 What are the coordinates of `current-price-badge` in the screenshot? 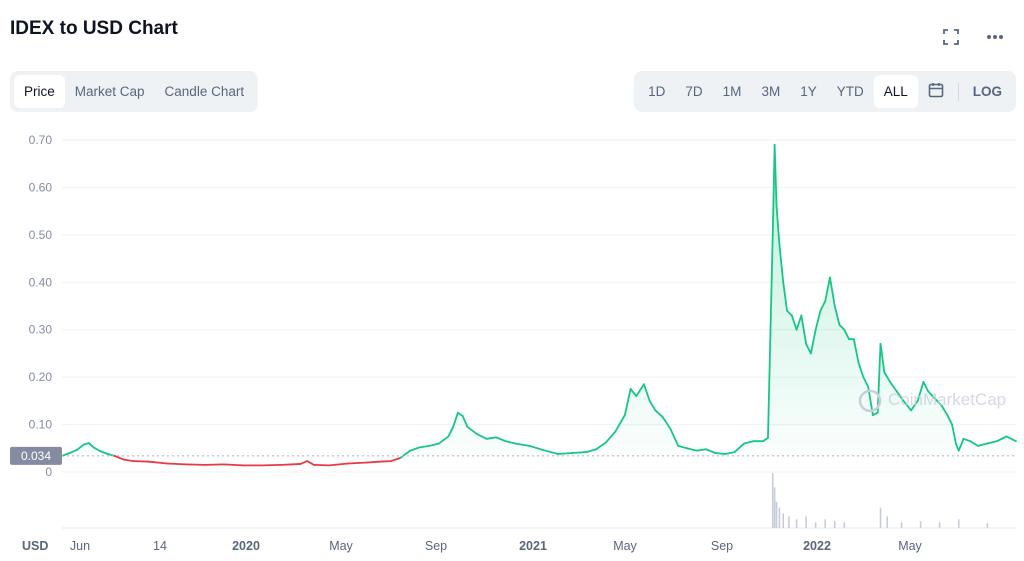 It's located at (36, 455).